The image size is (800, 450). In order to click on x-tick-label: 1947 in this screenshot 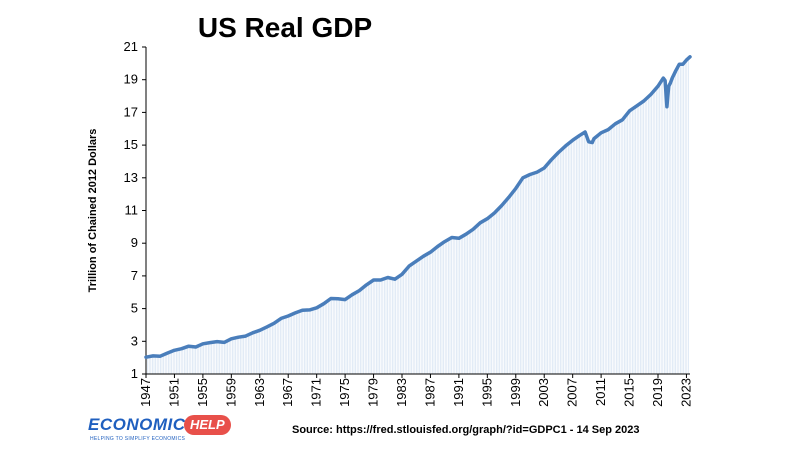, I will do `click(145, 392)`.